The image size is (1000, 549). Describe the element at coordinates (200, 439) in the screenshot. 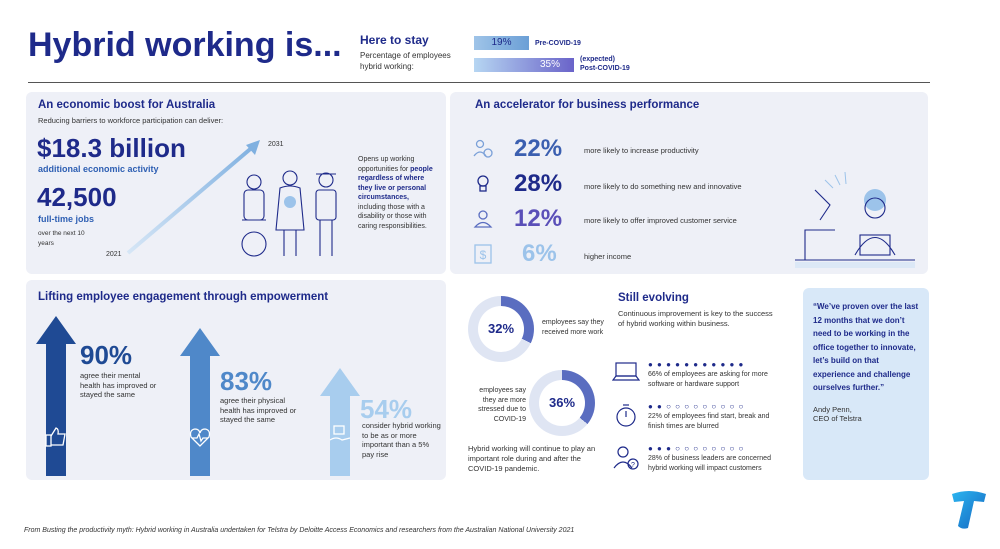

I see `heart-pulse-icon` at that location.